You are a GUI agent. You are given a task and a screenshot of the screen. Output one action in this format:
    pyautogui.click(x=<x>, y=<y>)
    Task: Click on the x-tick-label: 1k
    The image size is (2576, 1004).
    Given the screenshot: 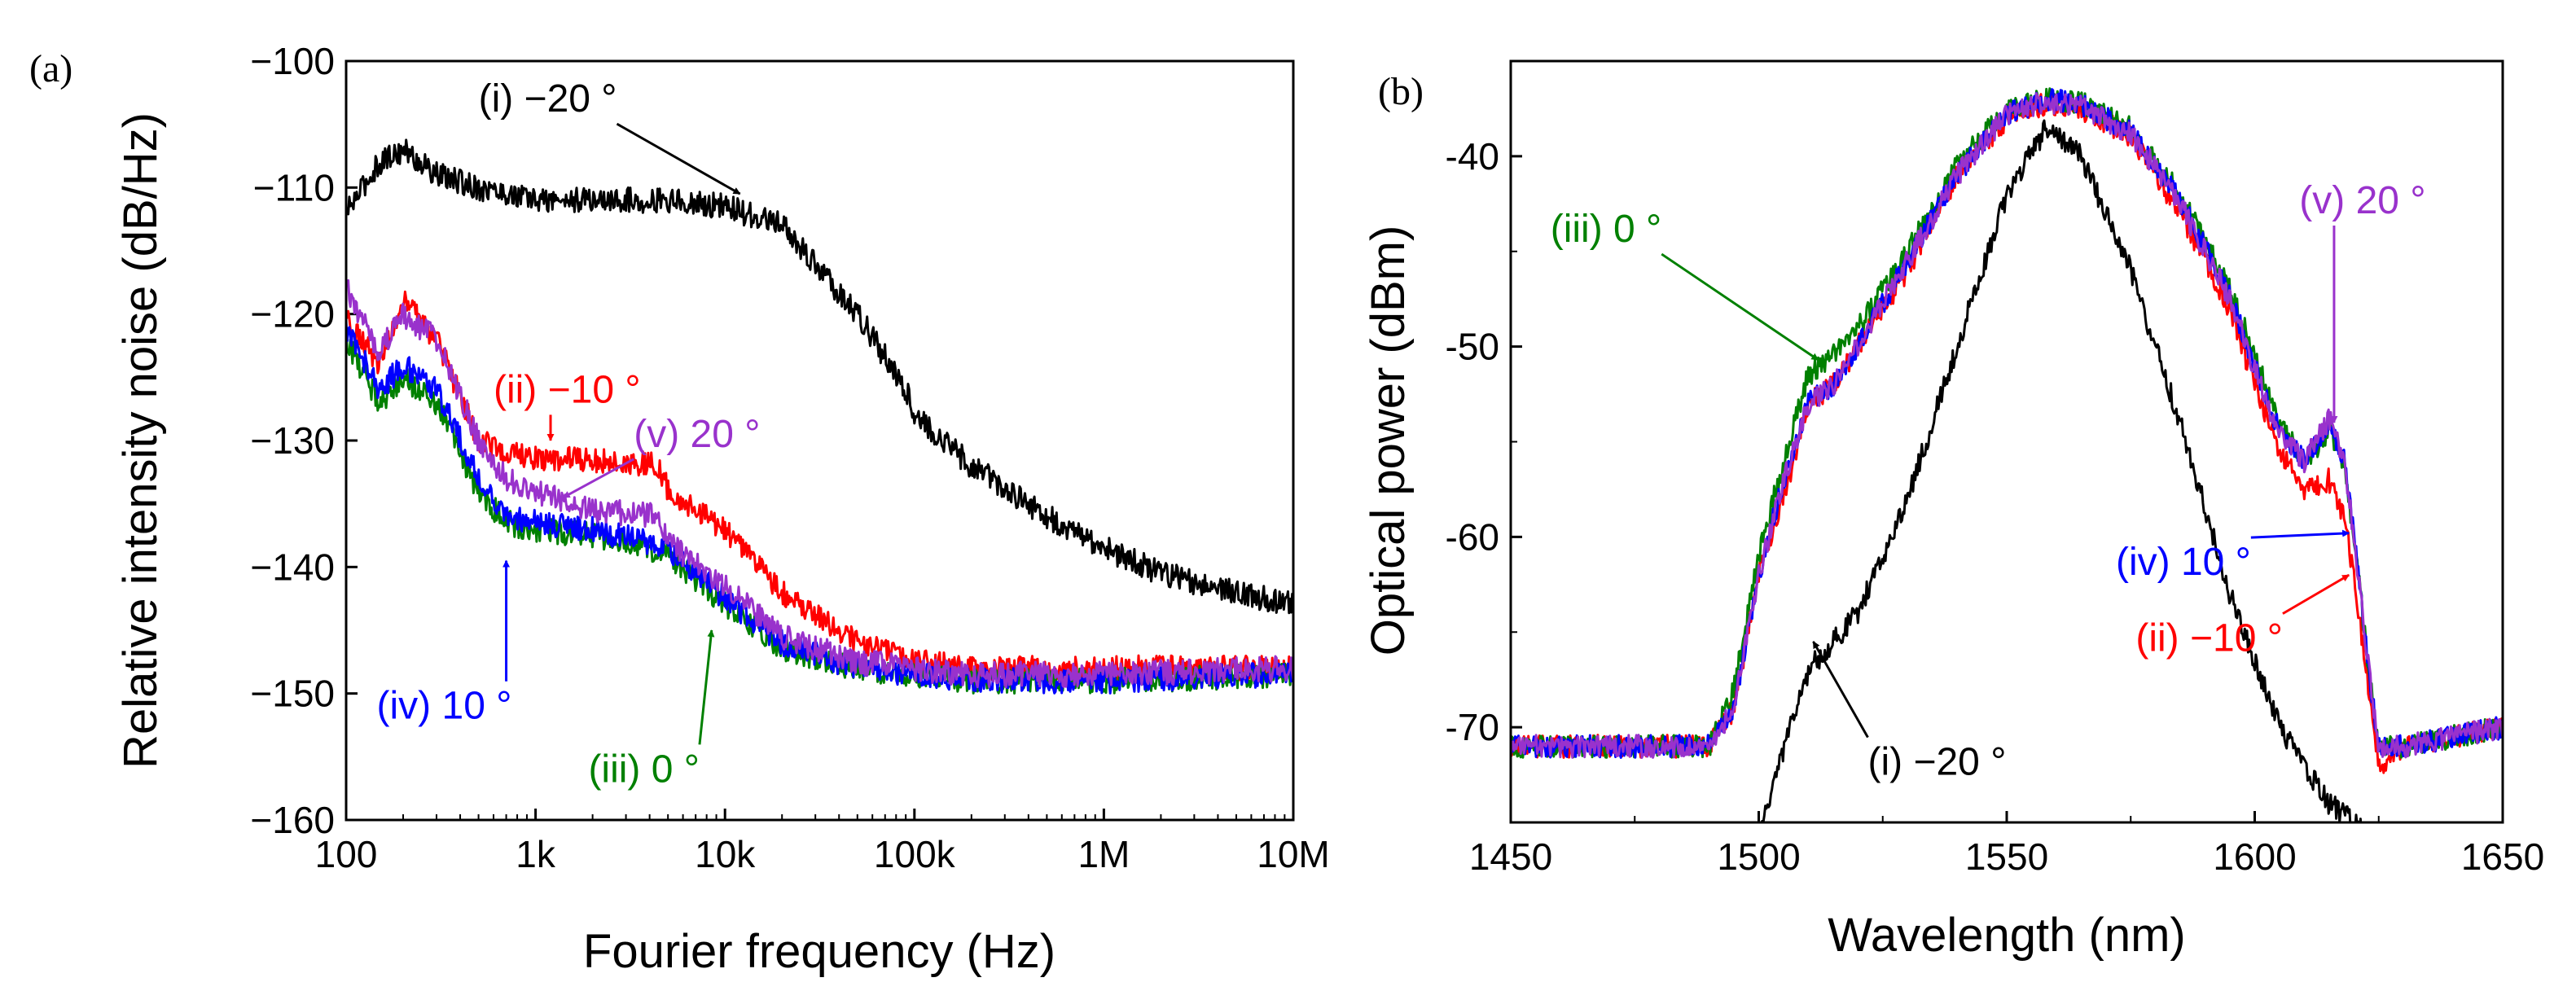 What is the action you would take?
    pyautogui.click(x=536, y=854)
    